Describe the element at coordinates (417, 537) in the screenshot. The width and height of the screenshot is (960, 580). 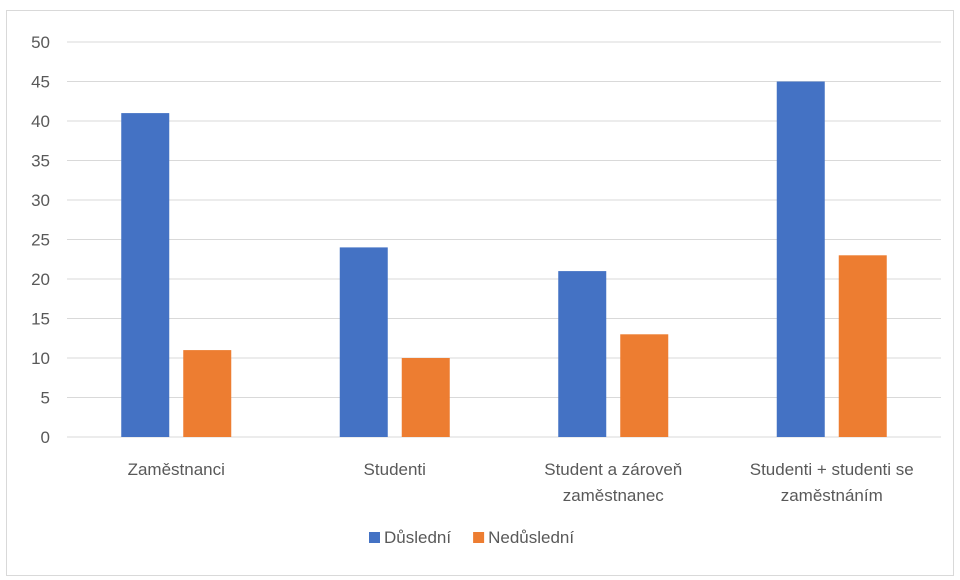
I see `legend-label: Důslední` at that location.